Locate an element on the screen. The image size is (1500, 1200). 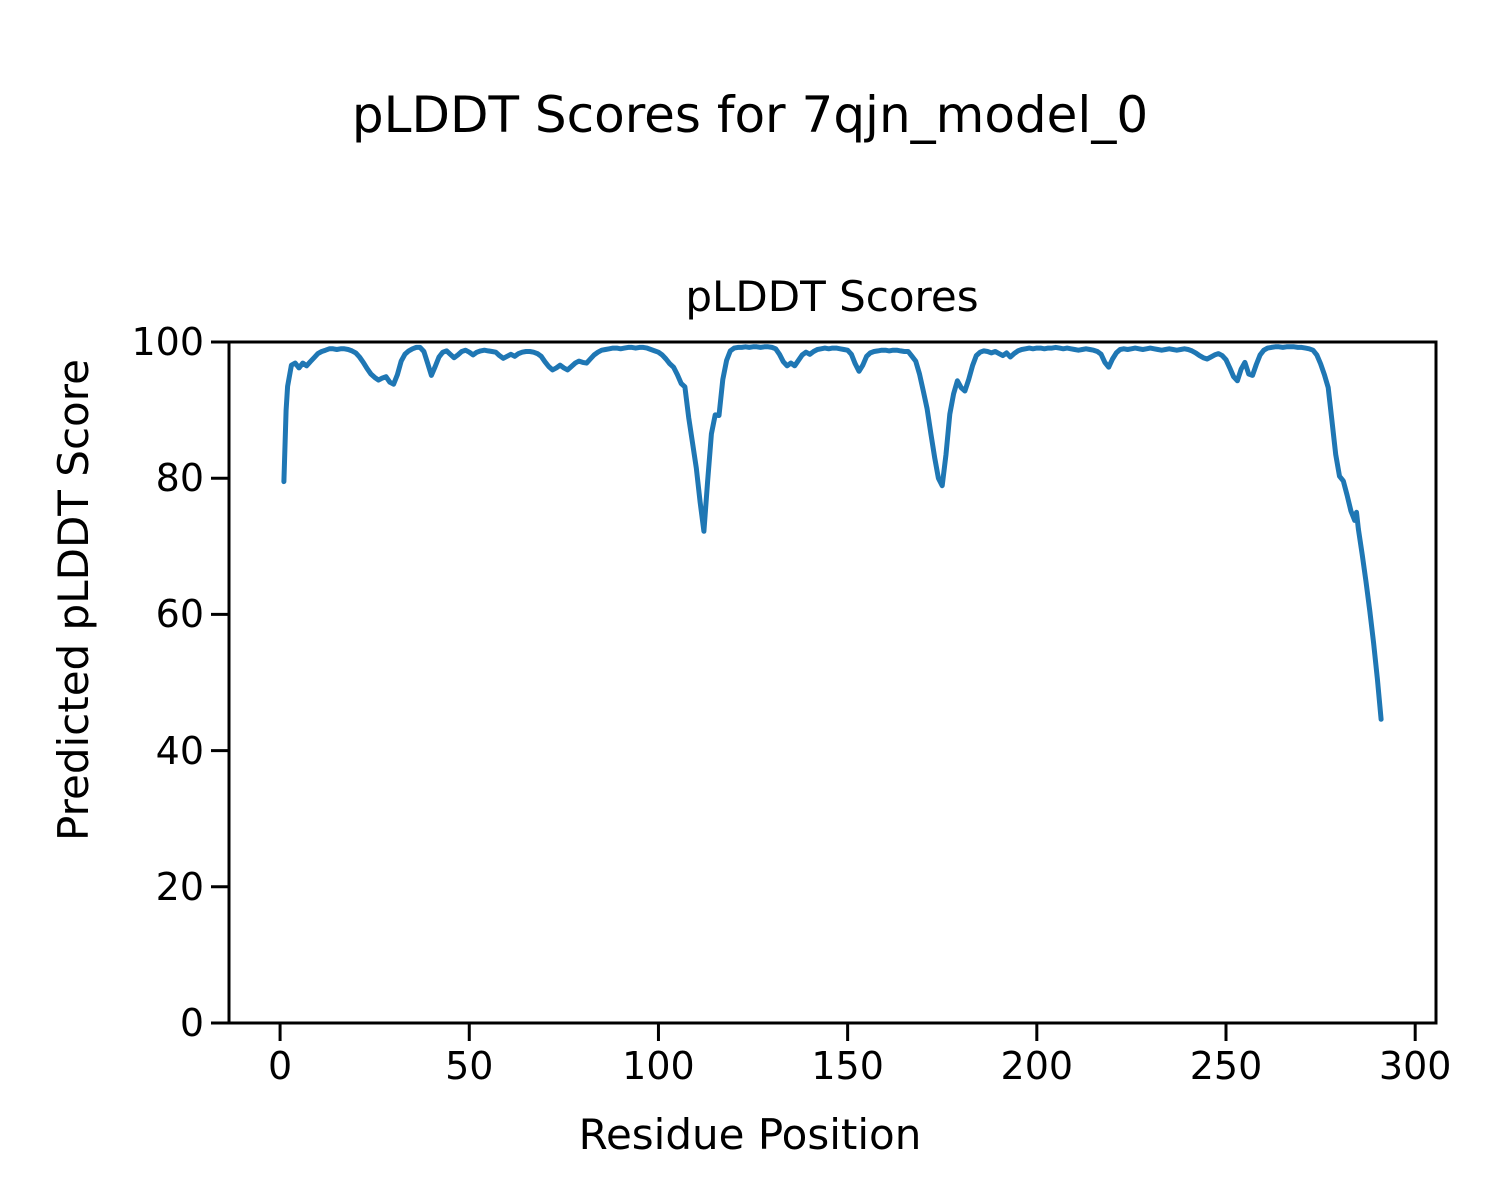
x-tick-label: 100 is located at coordinates (658, 1066).